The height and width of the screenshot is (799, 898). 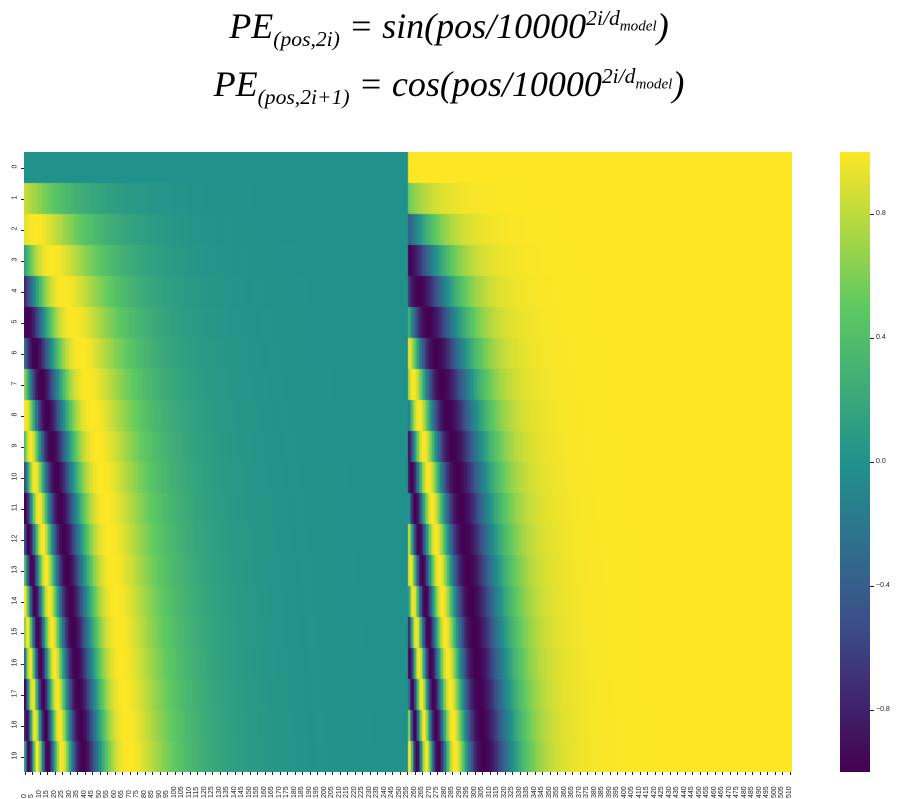 What do you see at coordinates (15, 290) in the screenshot?
I see `y-tick-label: 4` at bounding box center [15, 290].